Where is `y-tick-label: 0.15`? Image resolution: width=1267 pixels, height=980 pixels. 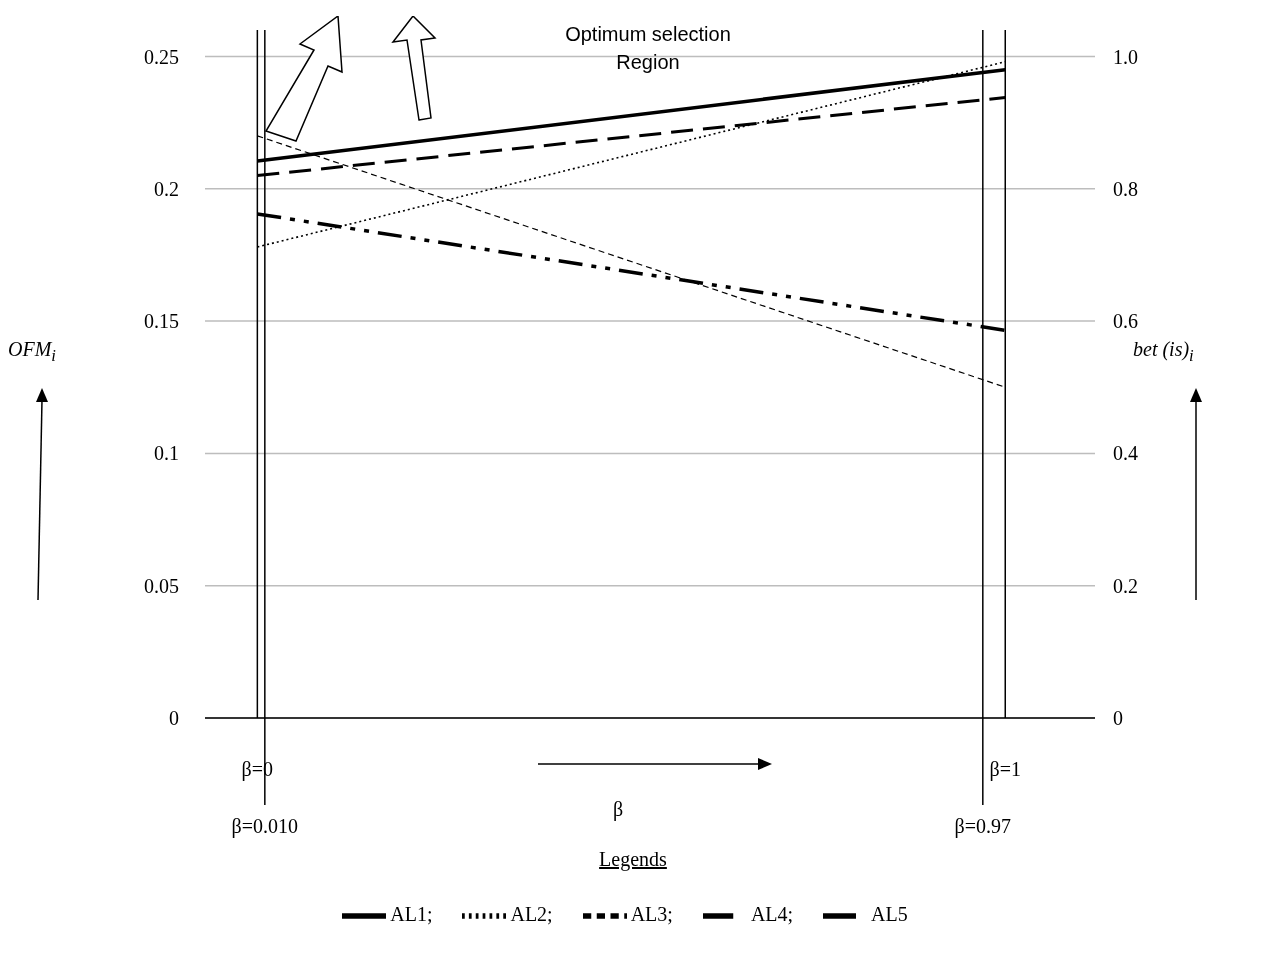 y-tick-label: 0.15 is located at coordinates (161, 321).